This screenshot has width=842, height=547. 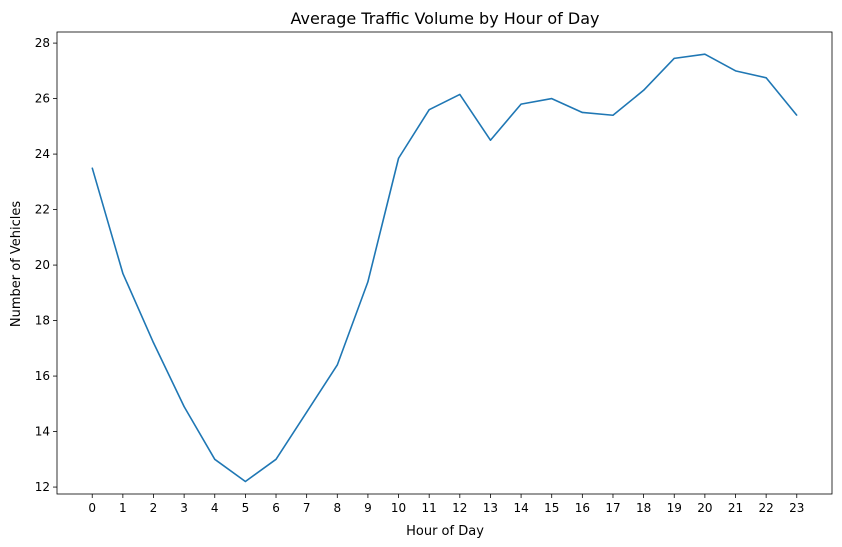 What do you see at coordinates (42, 210) in the screenshot?
I see `y-tick-label: 22` at bounding box center [42, 210].